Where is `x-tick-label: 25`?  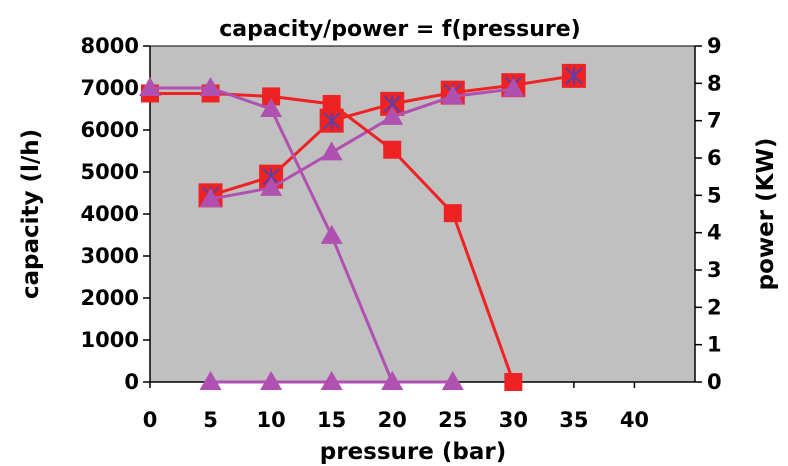 x-tick-label: 25 is located at coordinates (452, 420).